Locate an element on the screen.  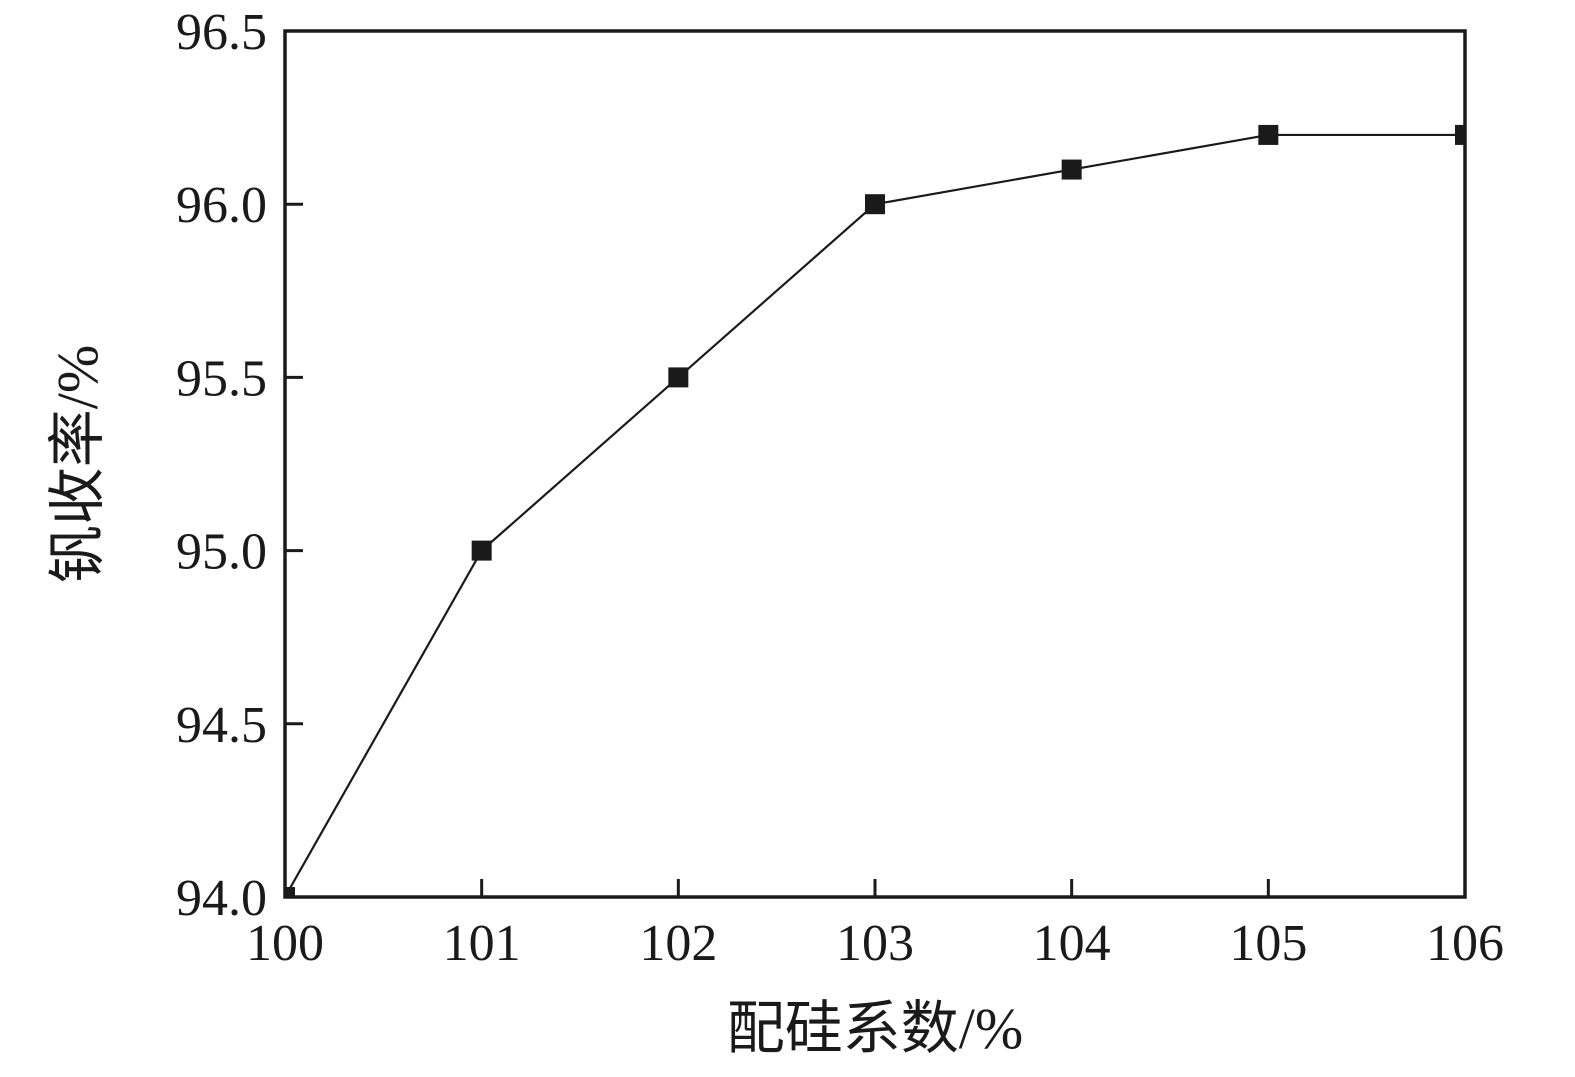
x-axis-title: 配硅系数/% is located at coordinates (875, 1028).